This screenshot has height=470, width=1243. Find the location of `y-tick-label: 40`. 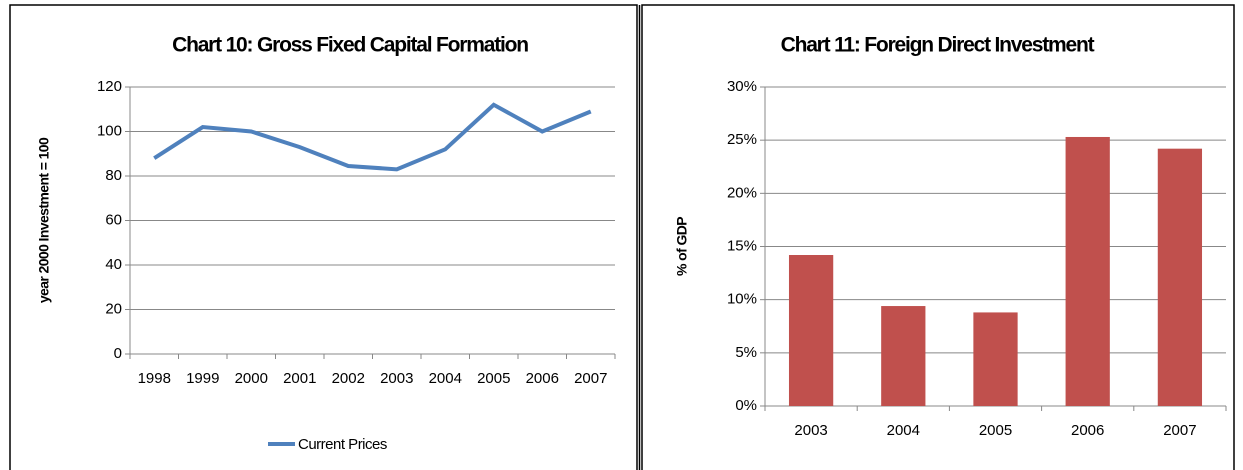

y-tick-label: 40 is located at coordinates (113, 264).